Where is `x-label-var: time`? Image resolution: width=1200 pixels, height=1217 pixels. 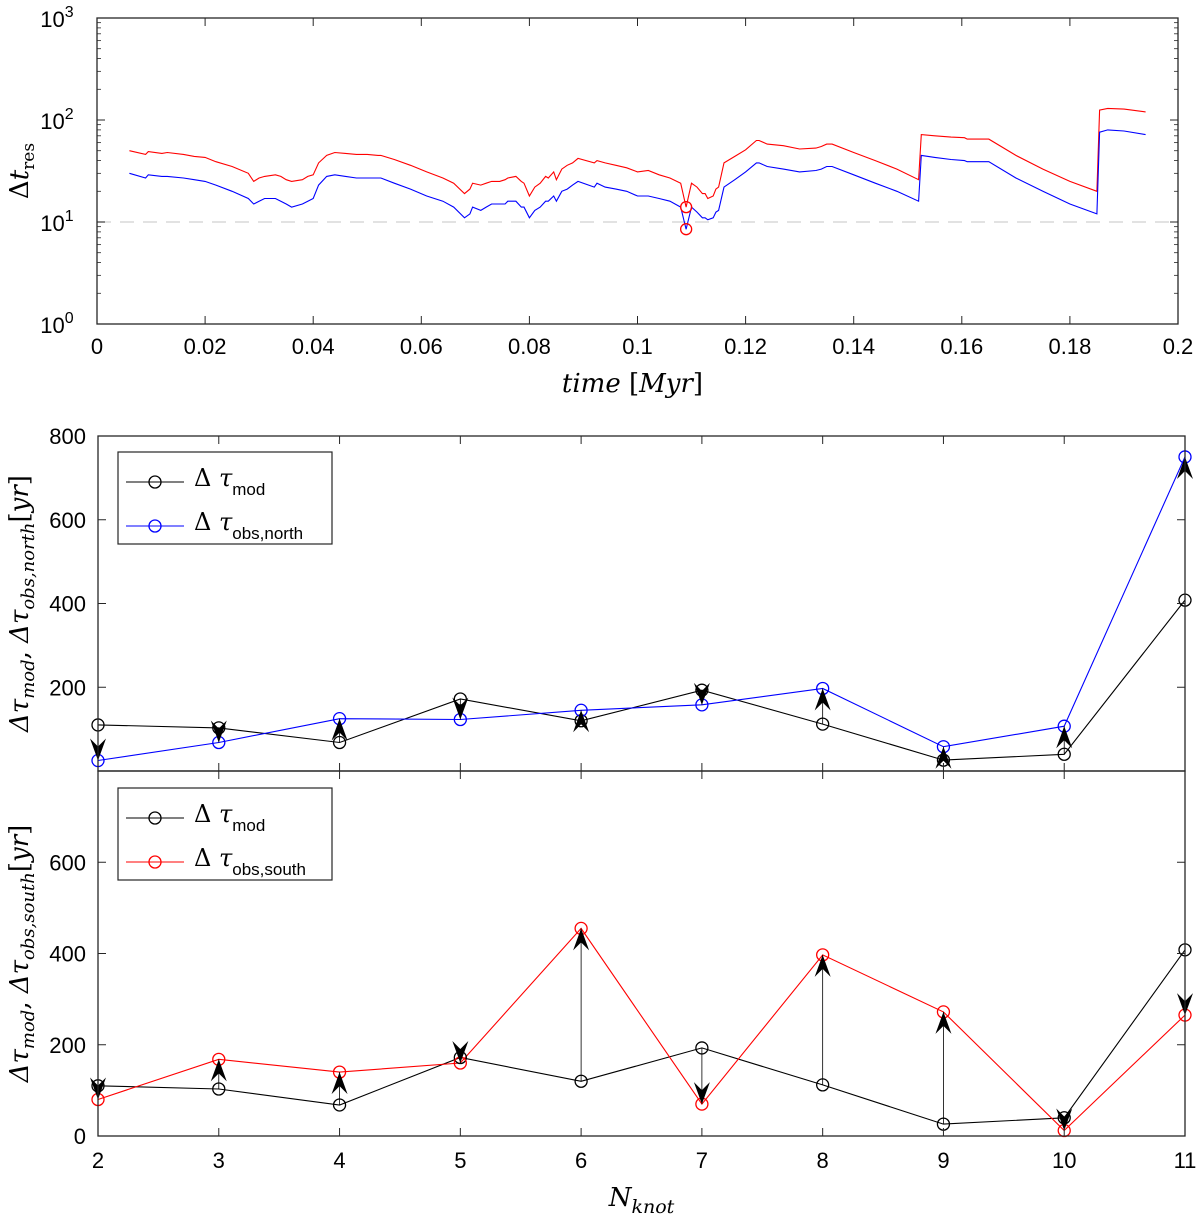 x-label-var: time is located at coordinates (591, 384).